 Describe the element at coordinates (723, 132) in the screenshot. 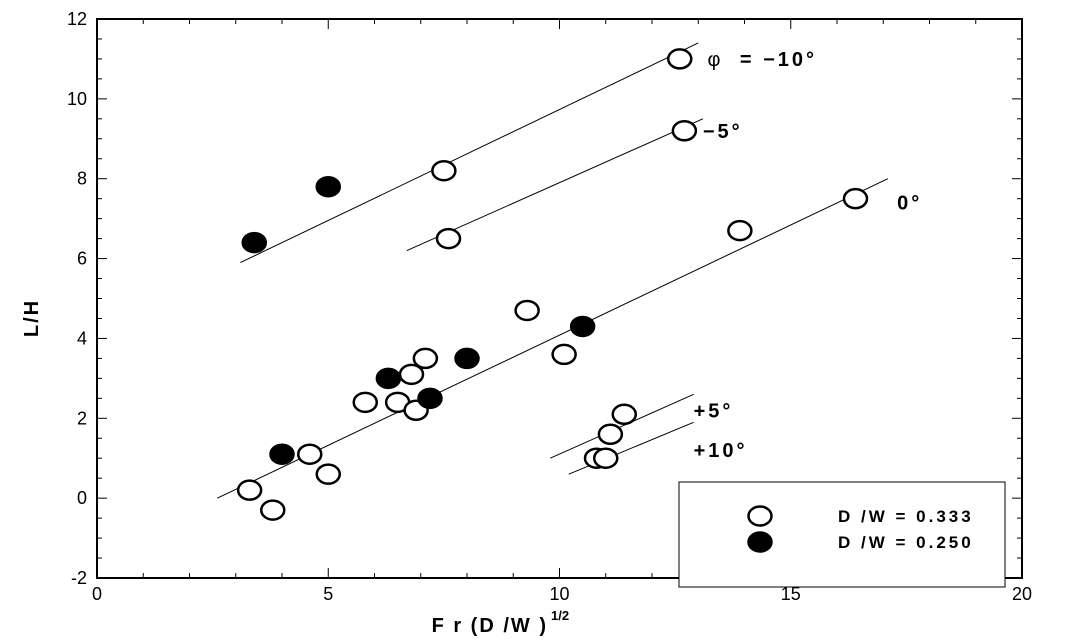

I see `line-annotation: −5°` at that location.